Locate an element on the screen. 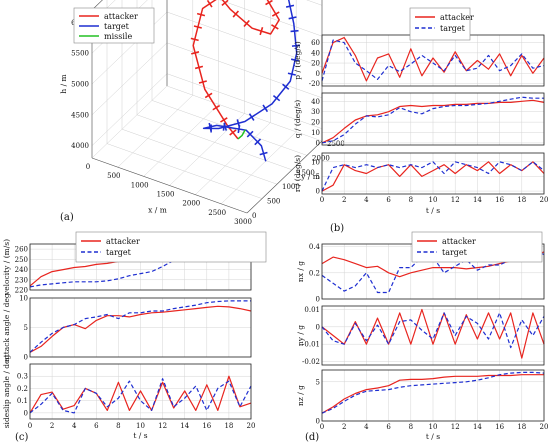 The image size is (550, 445). x-tick-label: 2 is located at coordinates (344, 200).